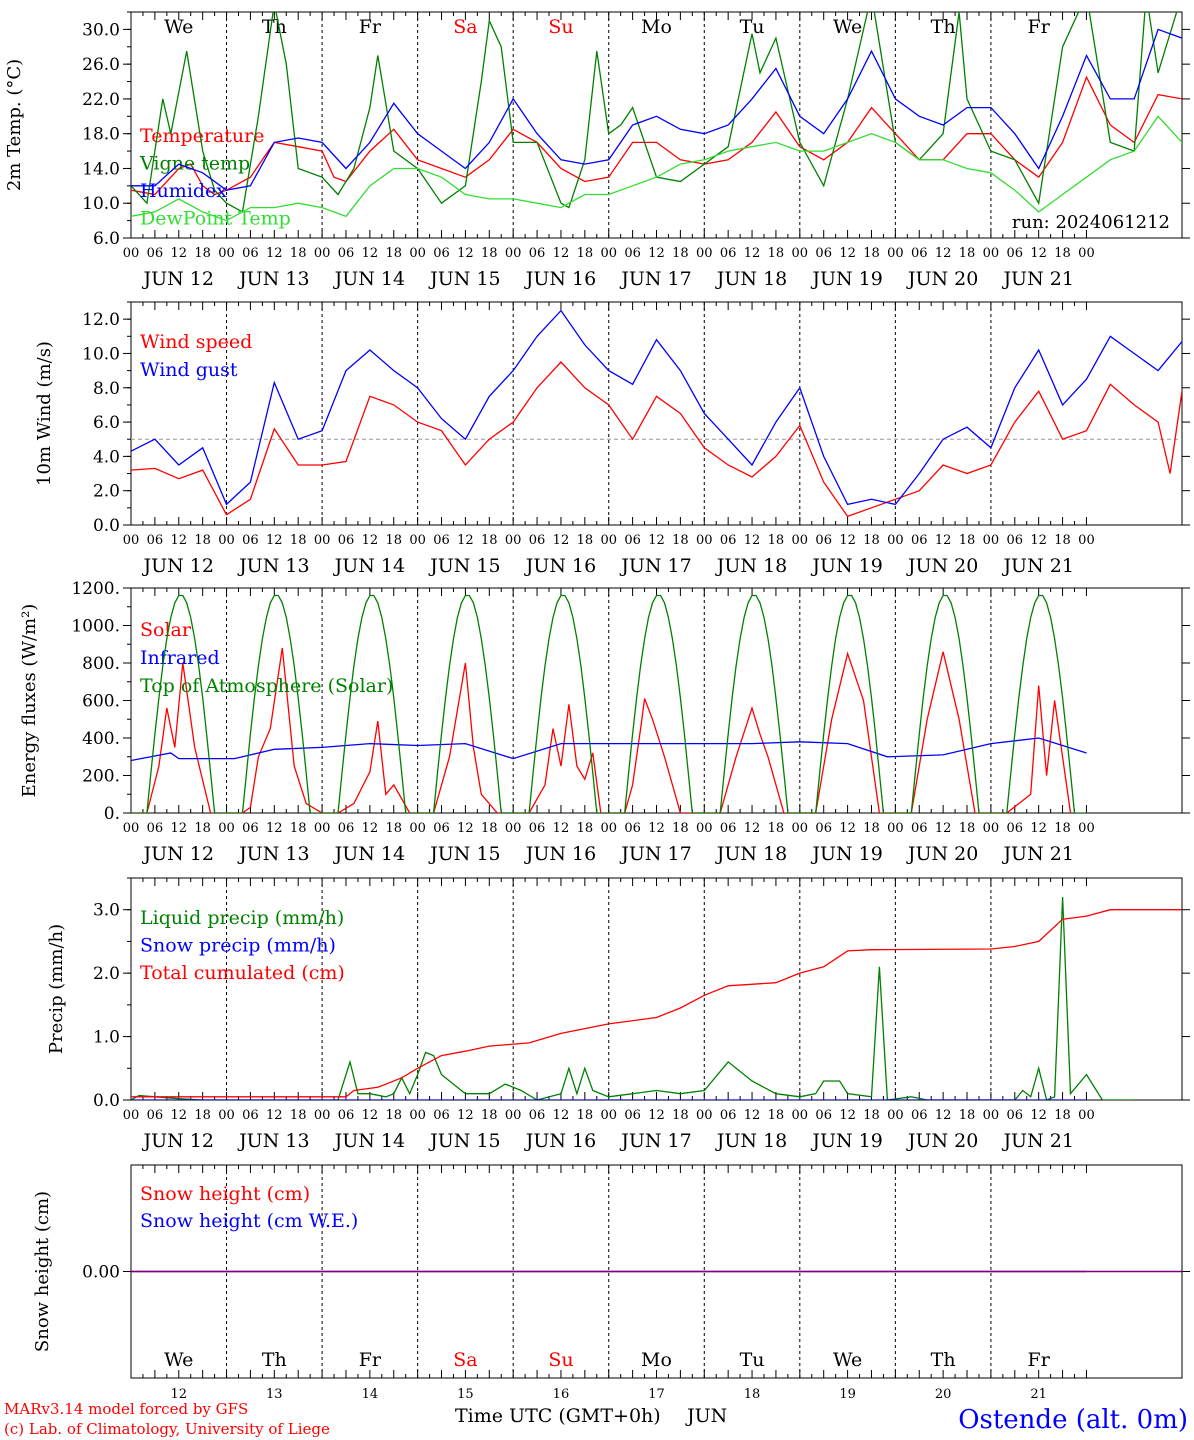 The height and width of the screenshot is (1440, 1194). What do you see at coordinates (106, 1101) in the screenshot?
I see `y-tick-label: 0.0` at bounding box center [106, 1101].